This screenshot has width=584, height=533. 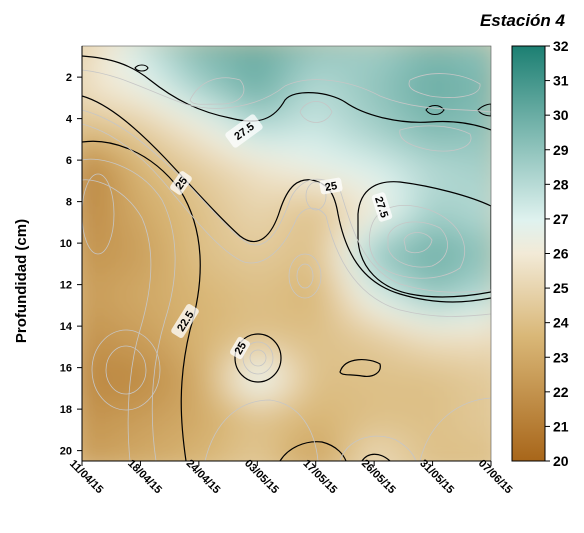 I want to click on y-axis-label: Profundidad (cm), so click(x=21, y=281).